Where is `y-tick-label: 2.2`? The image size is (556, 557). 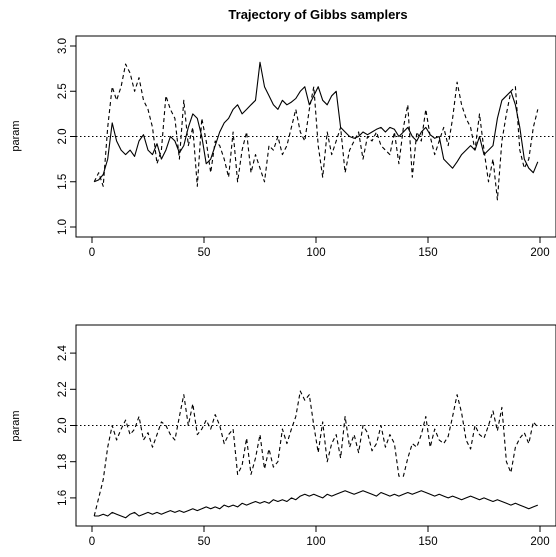 y-tick-label: 2.2 is located at coordinates (63, 389).